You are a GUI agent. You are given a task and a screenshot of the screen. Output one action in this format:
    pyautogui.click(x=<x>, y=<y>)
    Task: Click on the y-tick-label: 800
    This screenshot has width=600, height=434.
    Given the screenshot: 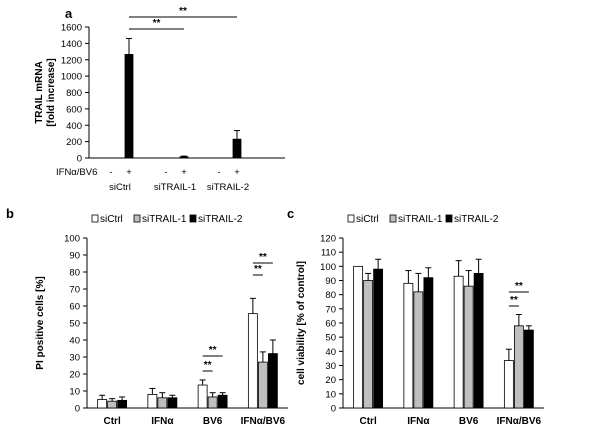 What is the action you would take?
    pyautogui.click(x=74, y=93)
    